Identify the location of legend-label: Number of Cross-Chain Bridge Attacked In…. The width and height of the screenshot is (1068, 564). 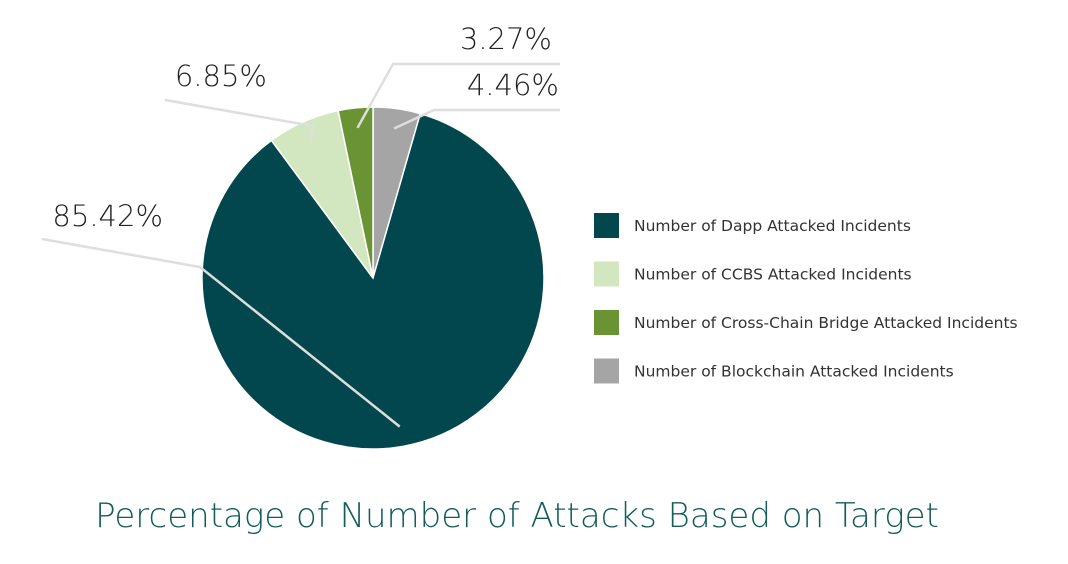
(826, 323).